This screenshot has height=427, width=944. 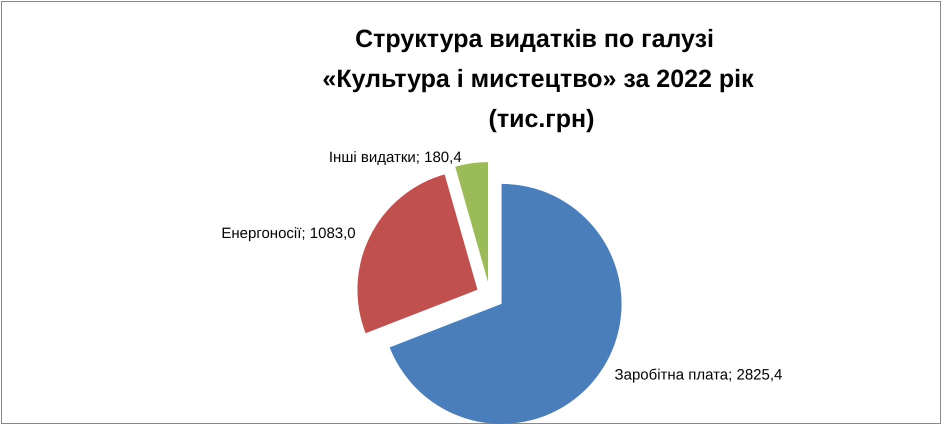 What do you see at coordinates (288, 233) in the screenshot?
I see `slice-label: Енергоносії; 1083,0` at bounding box center [288, 233].